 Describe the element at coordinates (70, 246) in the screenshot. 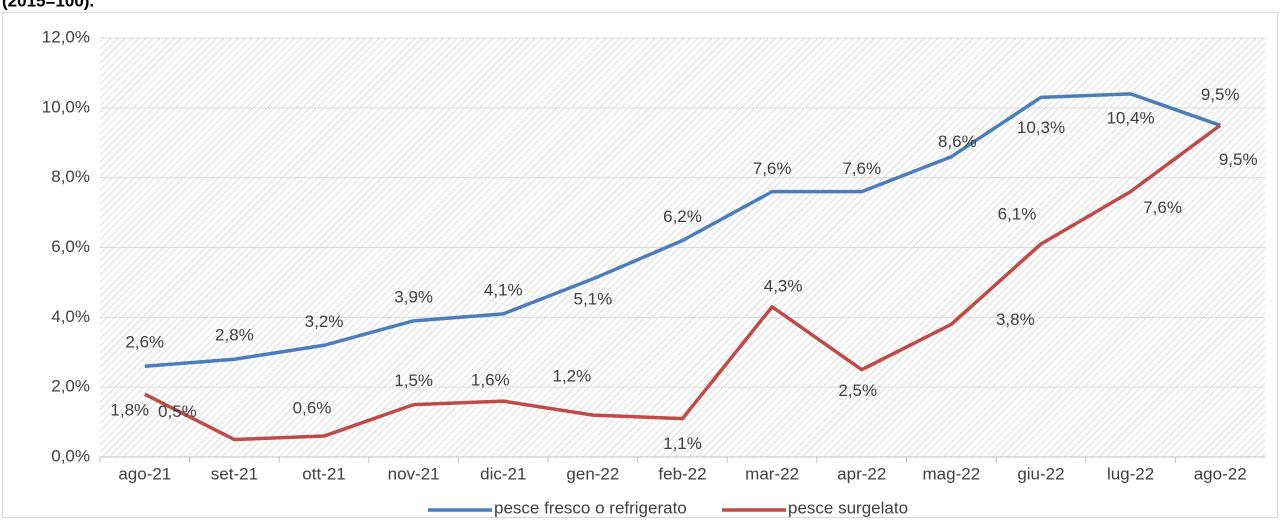

I see `y-tick-label: 6,0%` at that location.